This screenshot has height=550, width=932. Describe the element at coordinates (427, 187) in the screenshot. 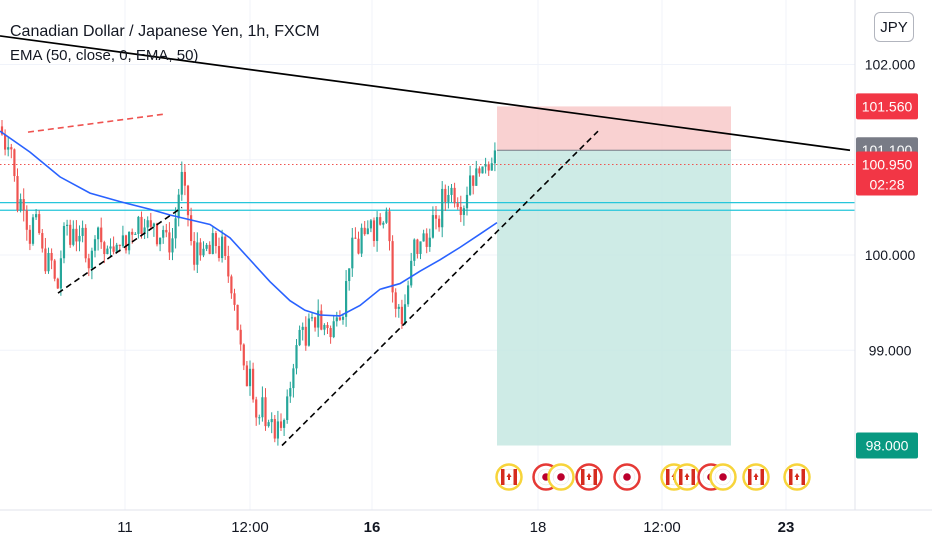

I see `horizontal-levels` at that location.